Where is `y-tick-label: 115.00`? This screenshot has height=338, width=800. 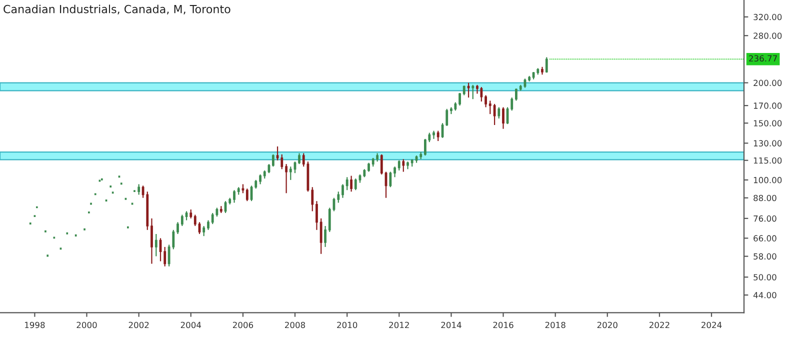 y-tick-label: 115.00 is located at coordinates (768, 160).